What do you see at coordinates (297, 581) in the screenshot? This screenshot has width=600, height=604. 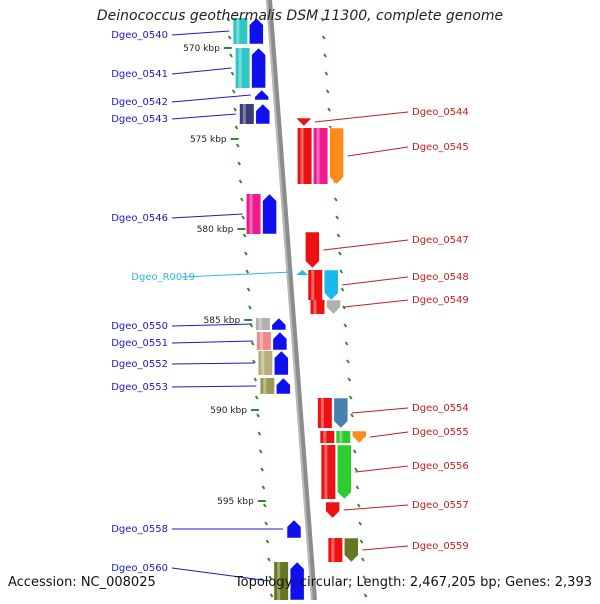 I see `gene-Dgeo_0560-arrow` at bounding box center [297, 581].